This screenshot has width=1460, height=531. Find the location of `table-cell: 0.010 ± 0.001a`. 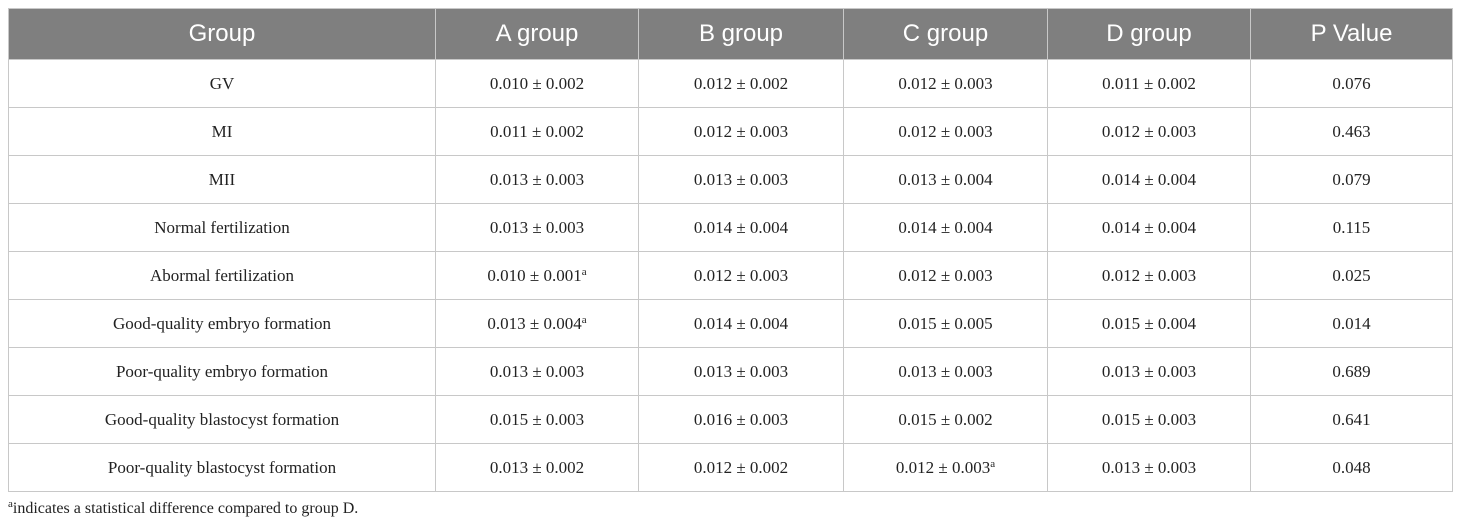

table-cell: 0.010 ± 0.001a is located at coordinates (537, 275).